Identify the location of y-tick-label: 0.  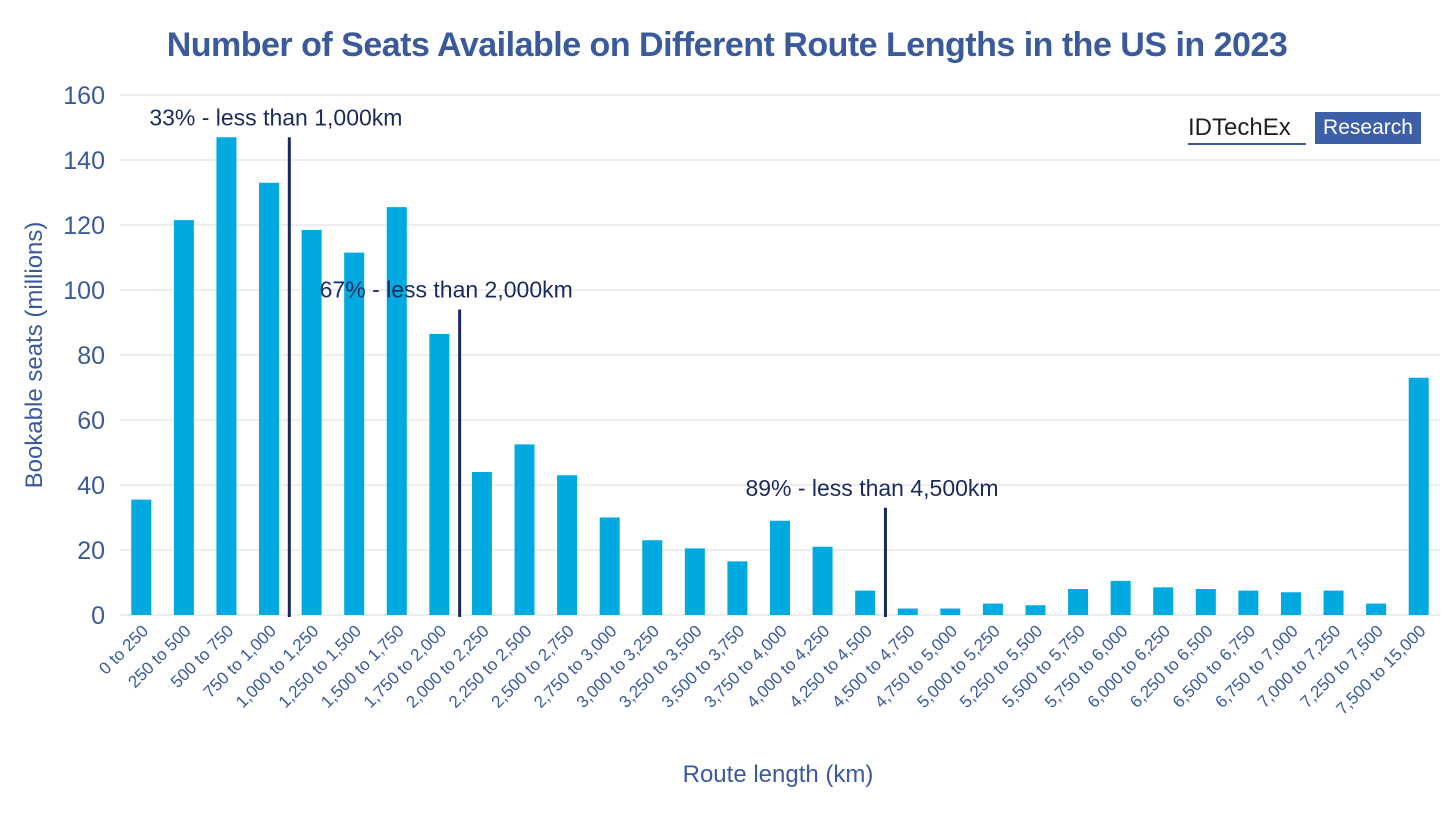
(98, 616).